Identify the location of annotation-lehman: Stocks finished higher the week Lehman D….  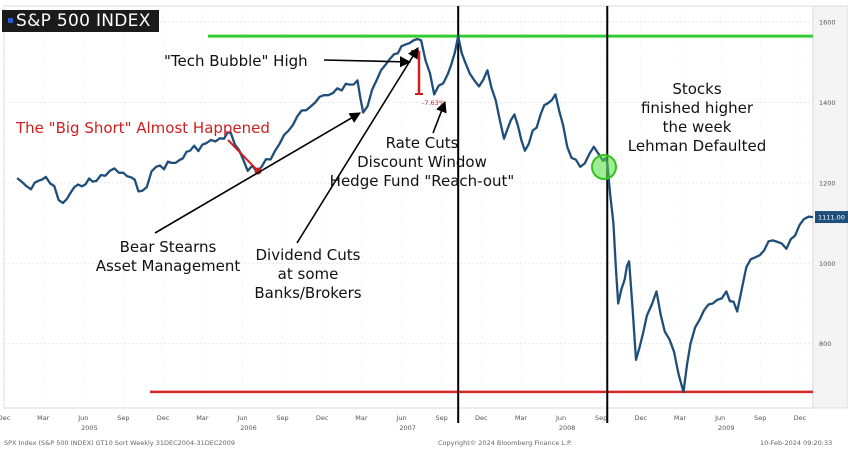
(697, 118).